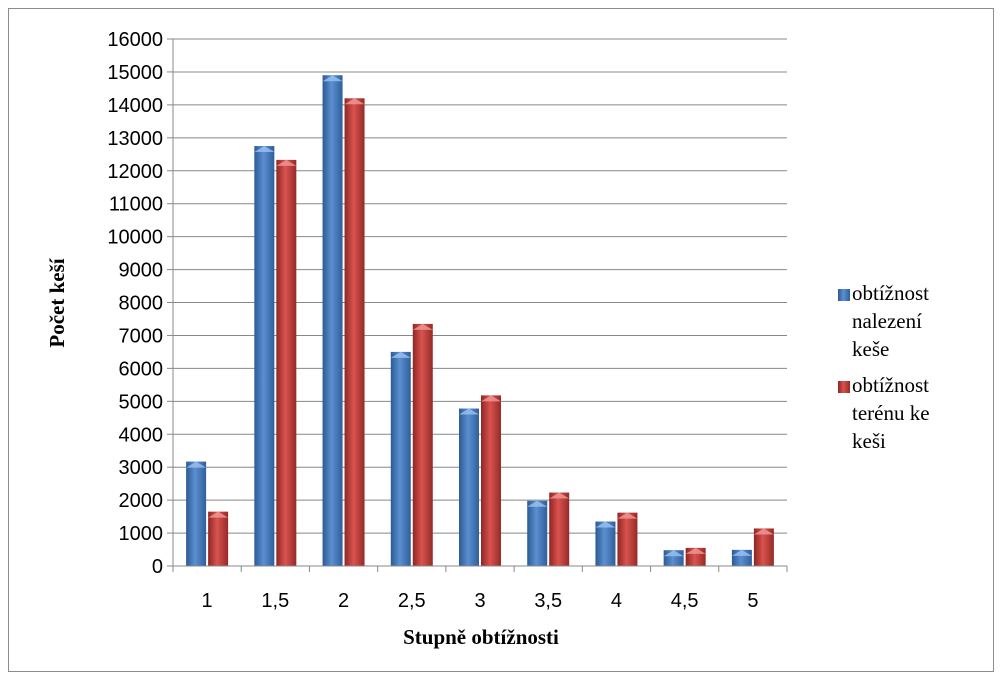 The height and width of the screenshot is (681, 1004). Describe the element at coordinates (141, 534) in the screenshot. I see `y-tick-label: 1000` at that location.